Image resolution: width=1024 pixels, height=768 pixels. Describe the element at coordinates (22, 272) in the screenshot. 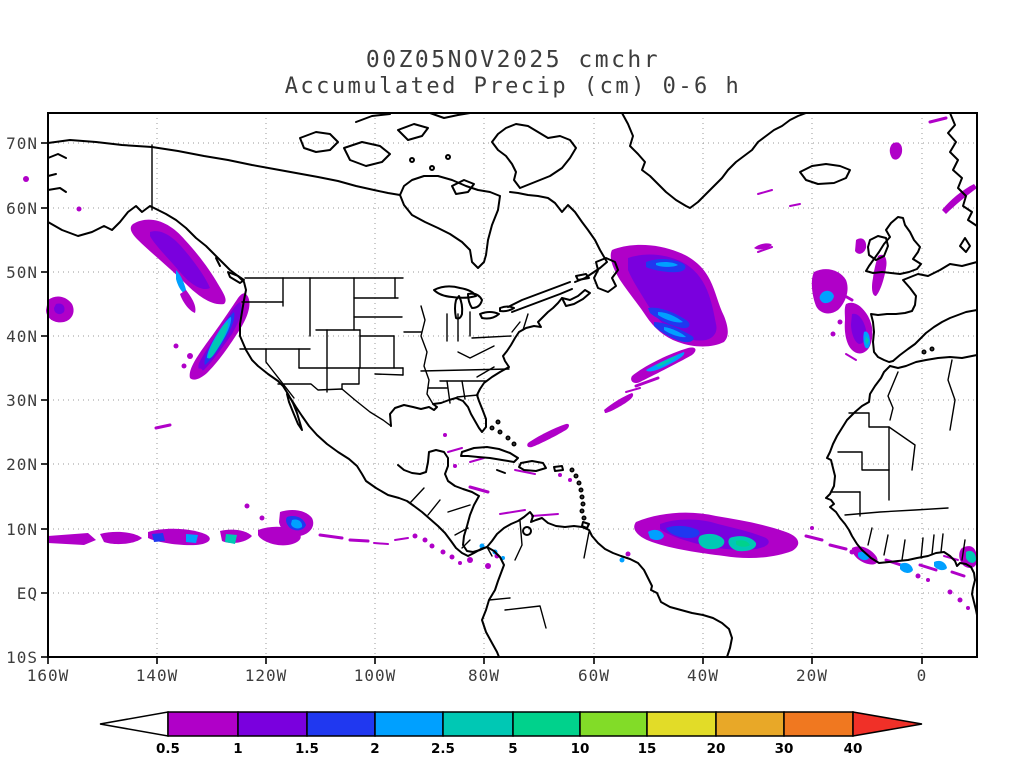

I see `lat-label: 50N` at that location.